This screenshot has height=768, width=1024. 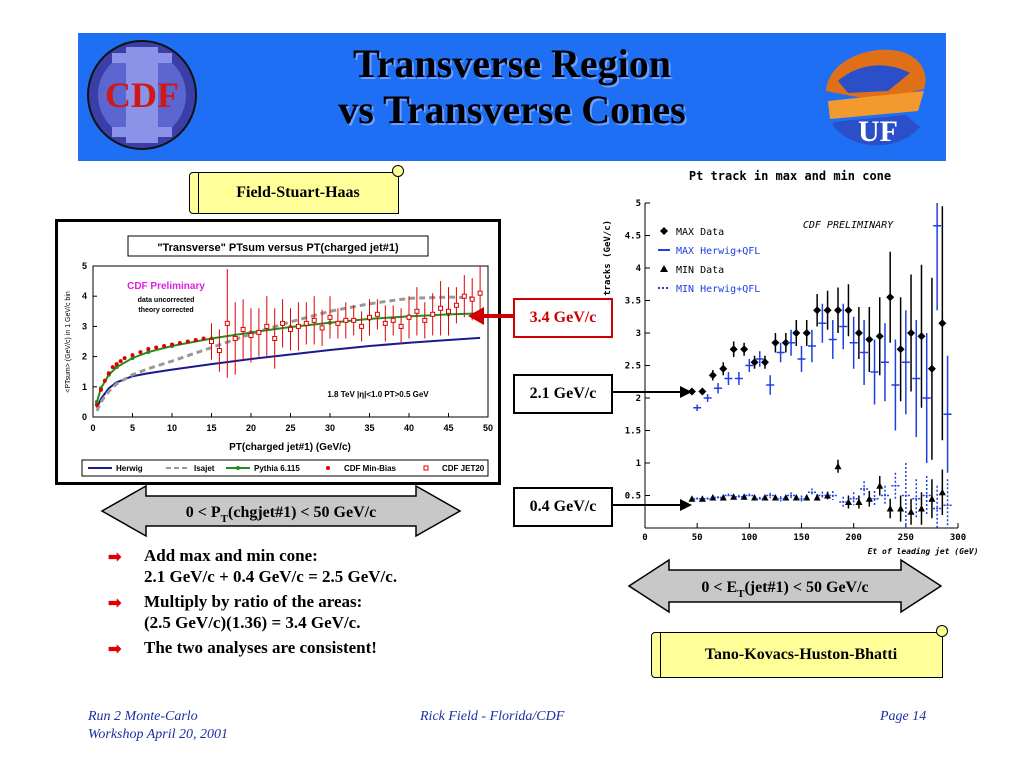 I want to click on x-tick-label: 50, so click(x=697, y=538).